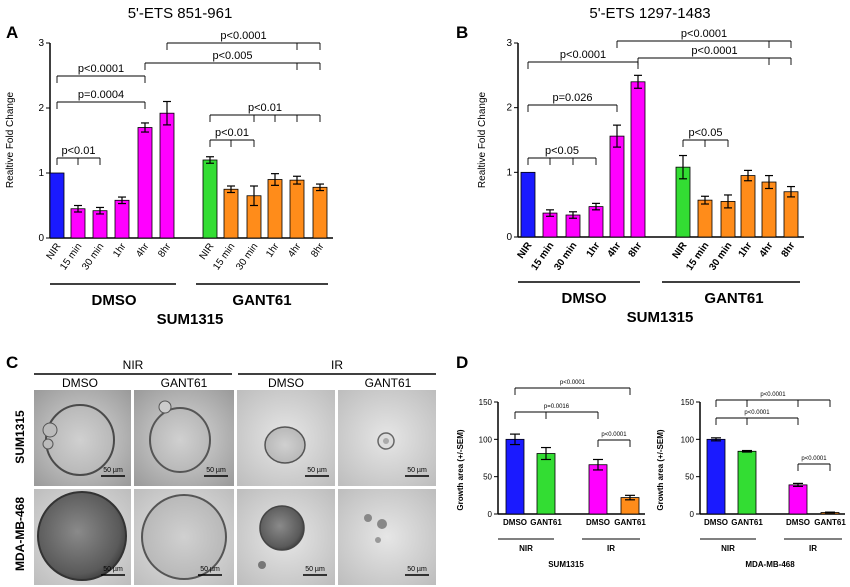 The image size is (850, 587). Describe the element at coordinates (190, 319) in the screenshot. I see `chart-a-cell-line: SUM1315` at that location.